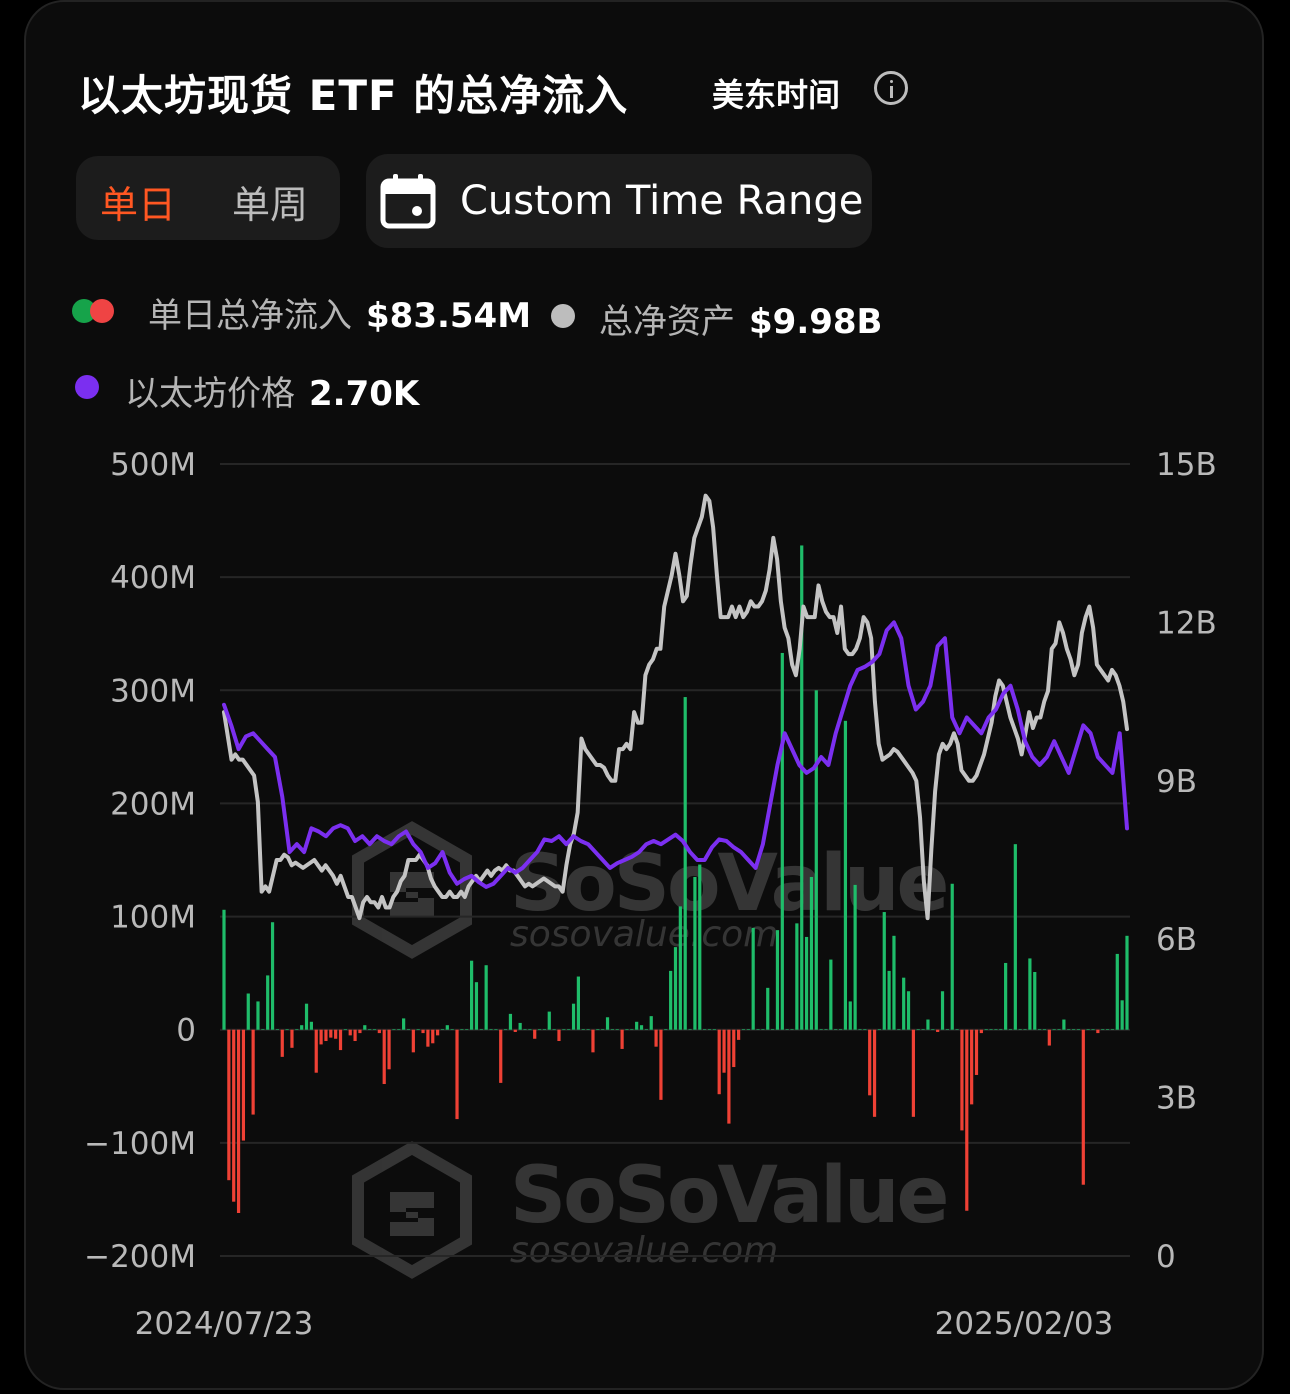 The height and width of the screenshot is (1394, 1290). What do you see at coordinates (270, 205) in the screenshot?
I see `tab-weekly: 单周` at bounding box center [270, 205].